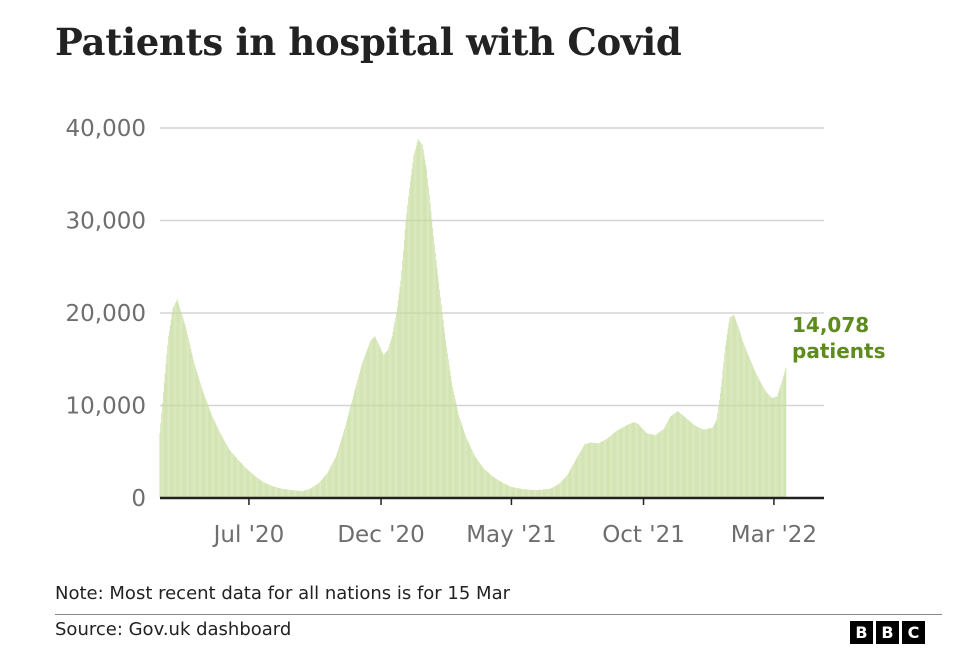 The image size is (964, 653). What do you see at coordinates (106, 222) in the screenshot?
I see `y-tick-label: 30,000` at bounding box center [106, 222].